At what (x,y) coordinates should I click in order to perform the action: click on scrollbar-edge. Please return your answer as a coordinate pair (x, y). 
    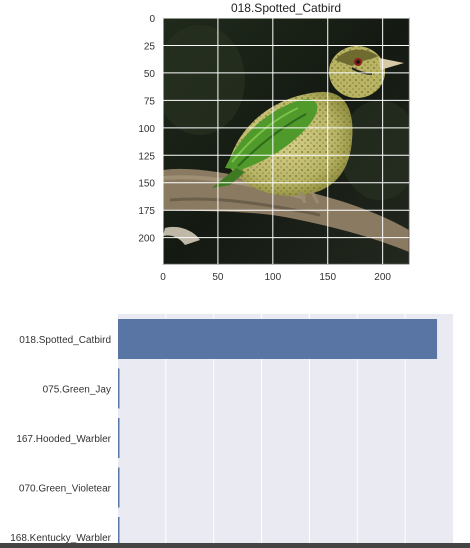
    Looking at the image, I should click on (235, 545).